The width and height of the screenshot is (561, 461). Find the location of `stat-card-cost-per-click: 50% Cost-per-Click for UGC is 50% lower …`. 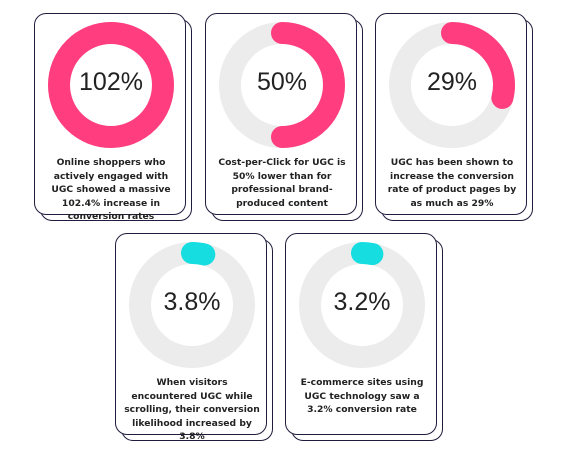

stat-card-cost-per-click: 50% Cost-per-Click for UGC is 50% lower … is located at coordinates (284, 117).